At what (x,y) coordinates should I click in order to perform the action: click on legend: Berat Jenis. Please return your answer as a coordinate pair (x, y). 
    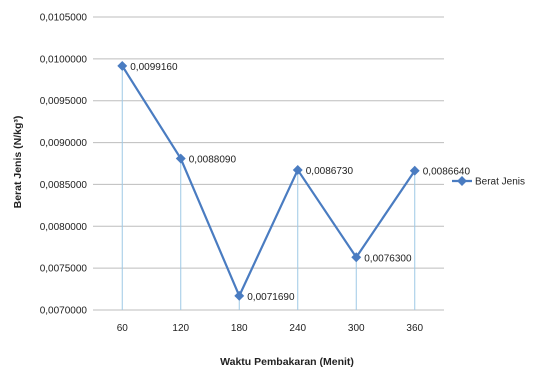
    Looking at the image, I should click on (488, 182).